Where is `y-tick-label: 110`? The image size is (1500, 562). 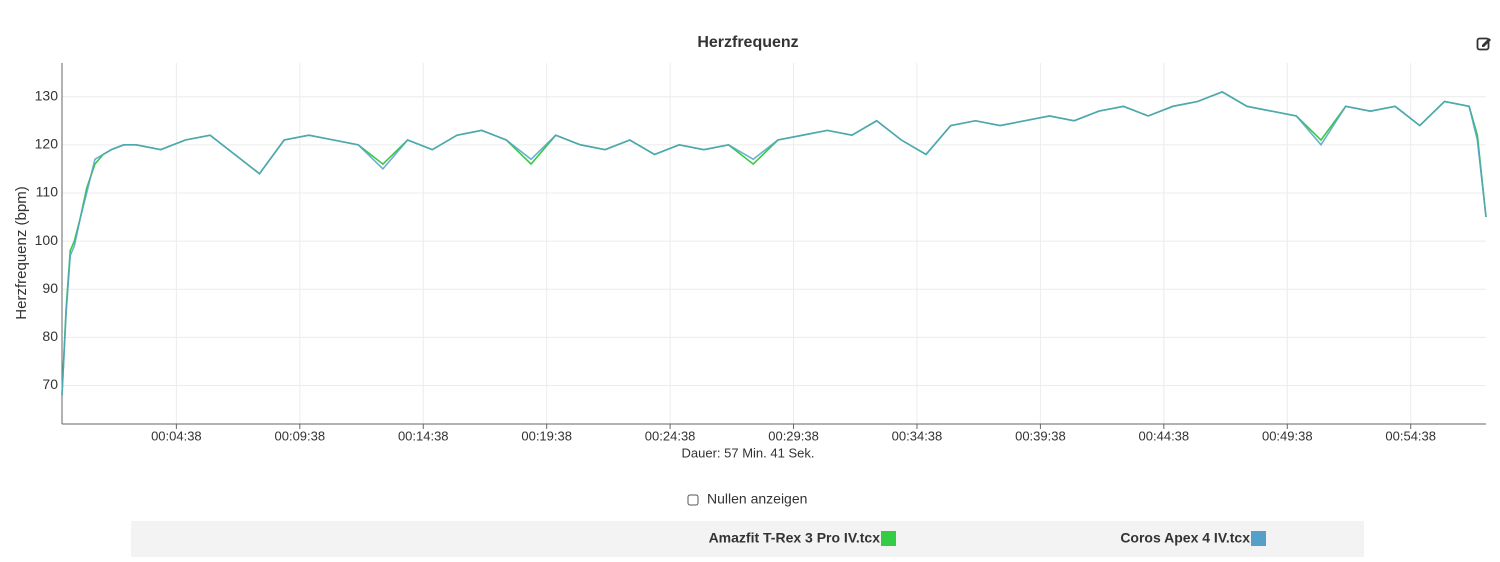 y-tick-label: 110 is located at coordinates (47, 192).